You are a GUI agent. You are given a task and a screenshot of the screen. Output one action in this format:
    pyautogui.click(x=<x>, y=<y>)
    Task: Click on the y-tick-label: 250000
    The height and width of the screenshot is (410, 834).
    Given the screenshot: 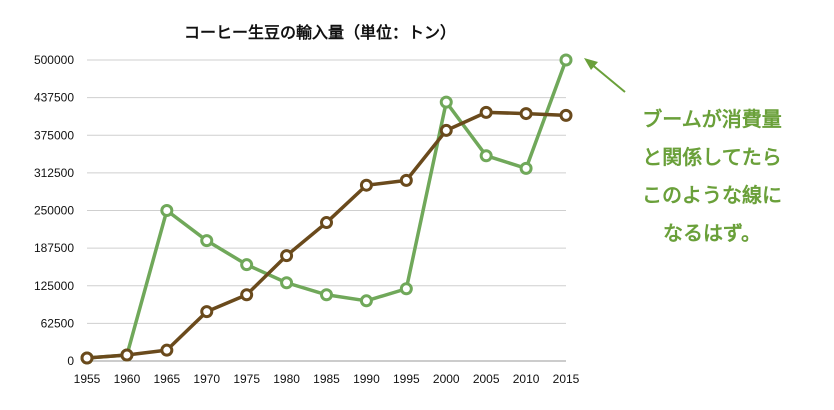 What is the action you would take?
    pyautogui.click(x=54, y=211)
    